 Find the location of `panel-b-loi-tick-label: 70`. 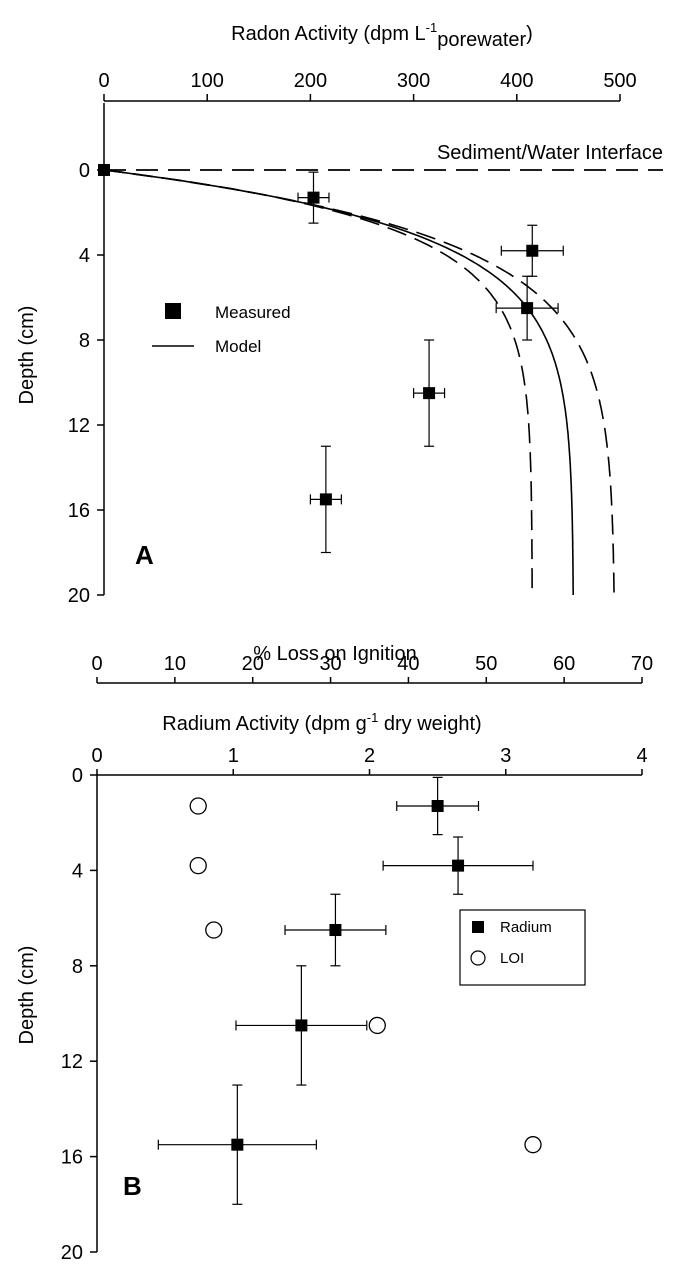

panel-b-loi-tick-label: 70 is located at coordinates (642, 664).